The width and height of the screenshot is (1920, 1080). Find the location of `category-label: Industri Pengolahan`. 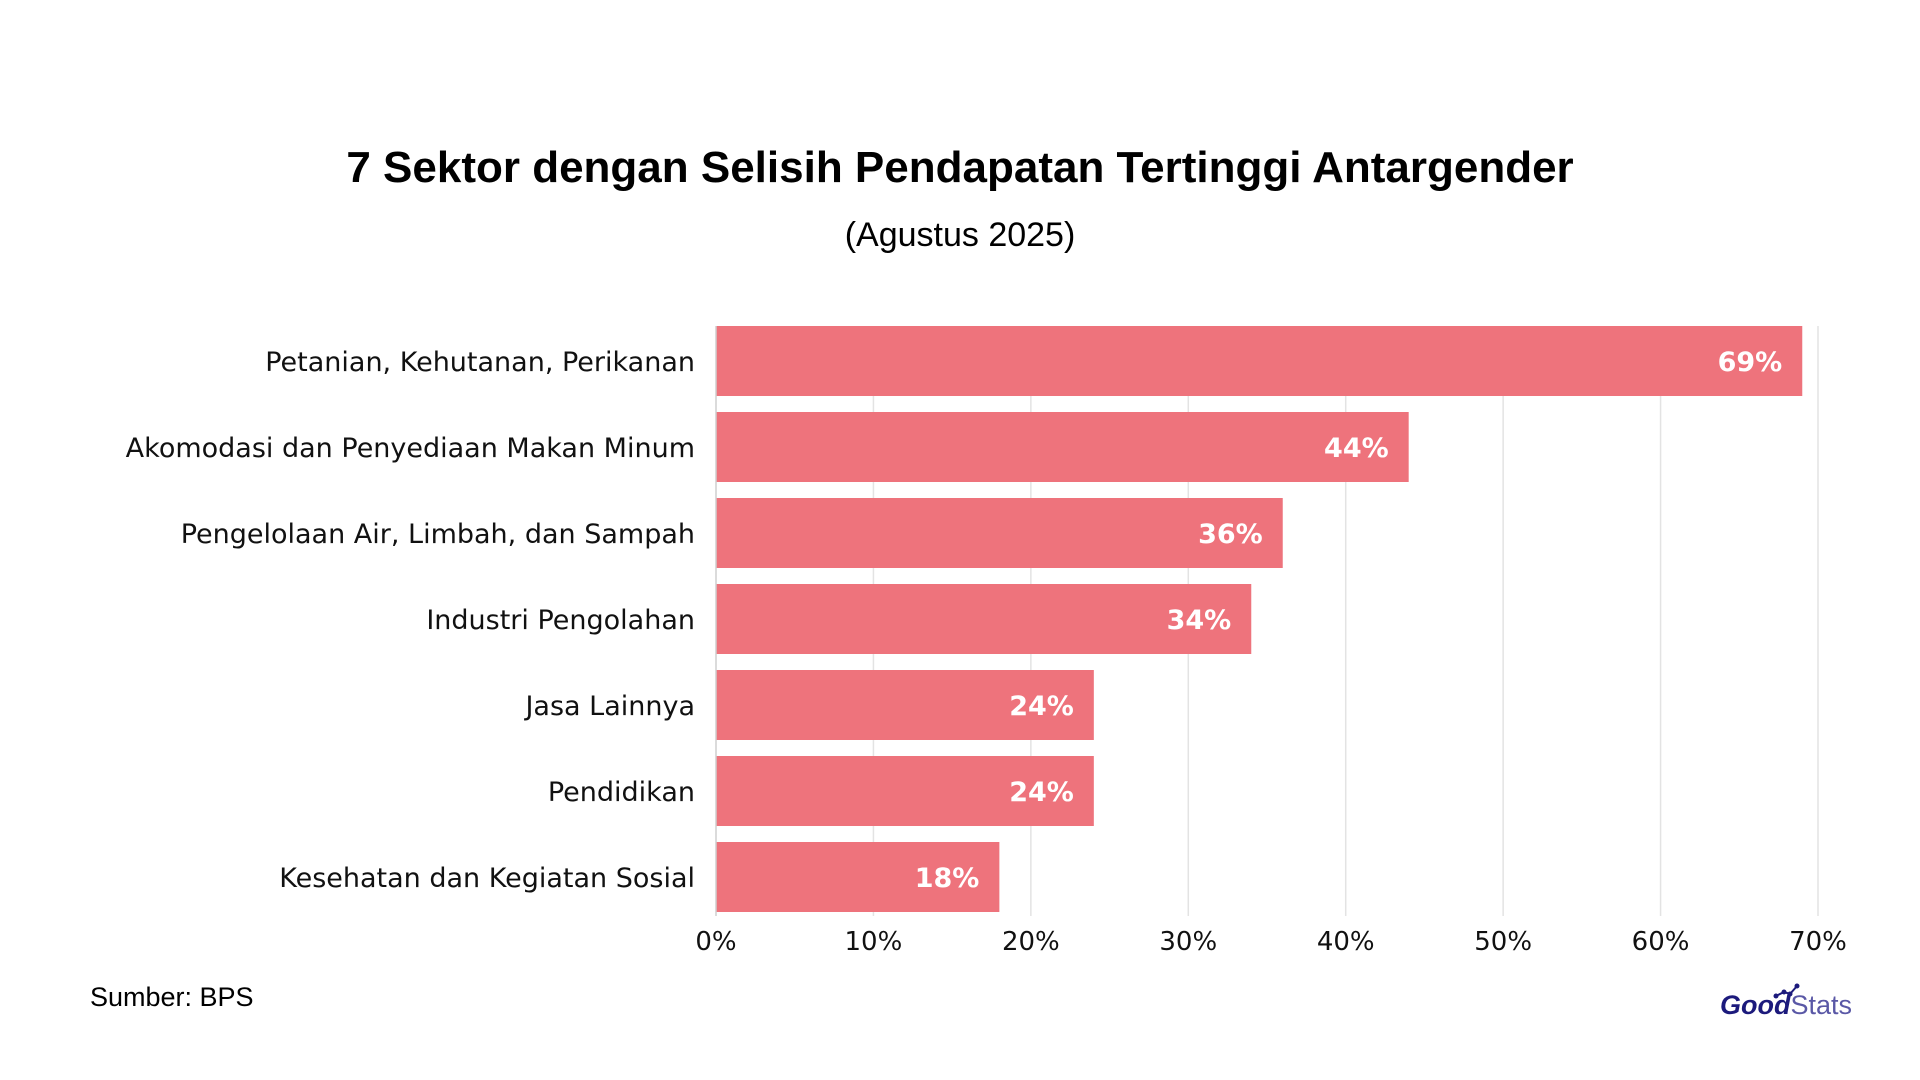

category-label: Industri Pengolahan is located at coordinates (560, 620).